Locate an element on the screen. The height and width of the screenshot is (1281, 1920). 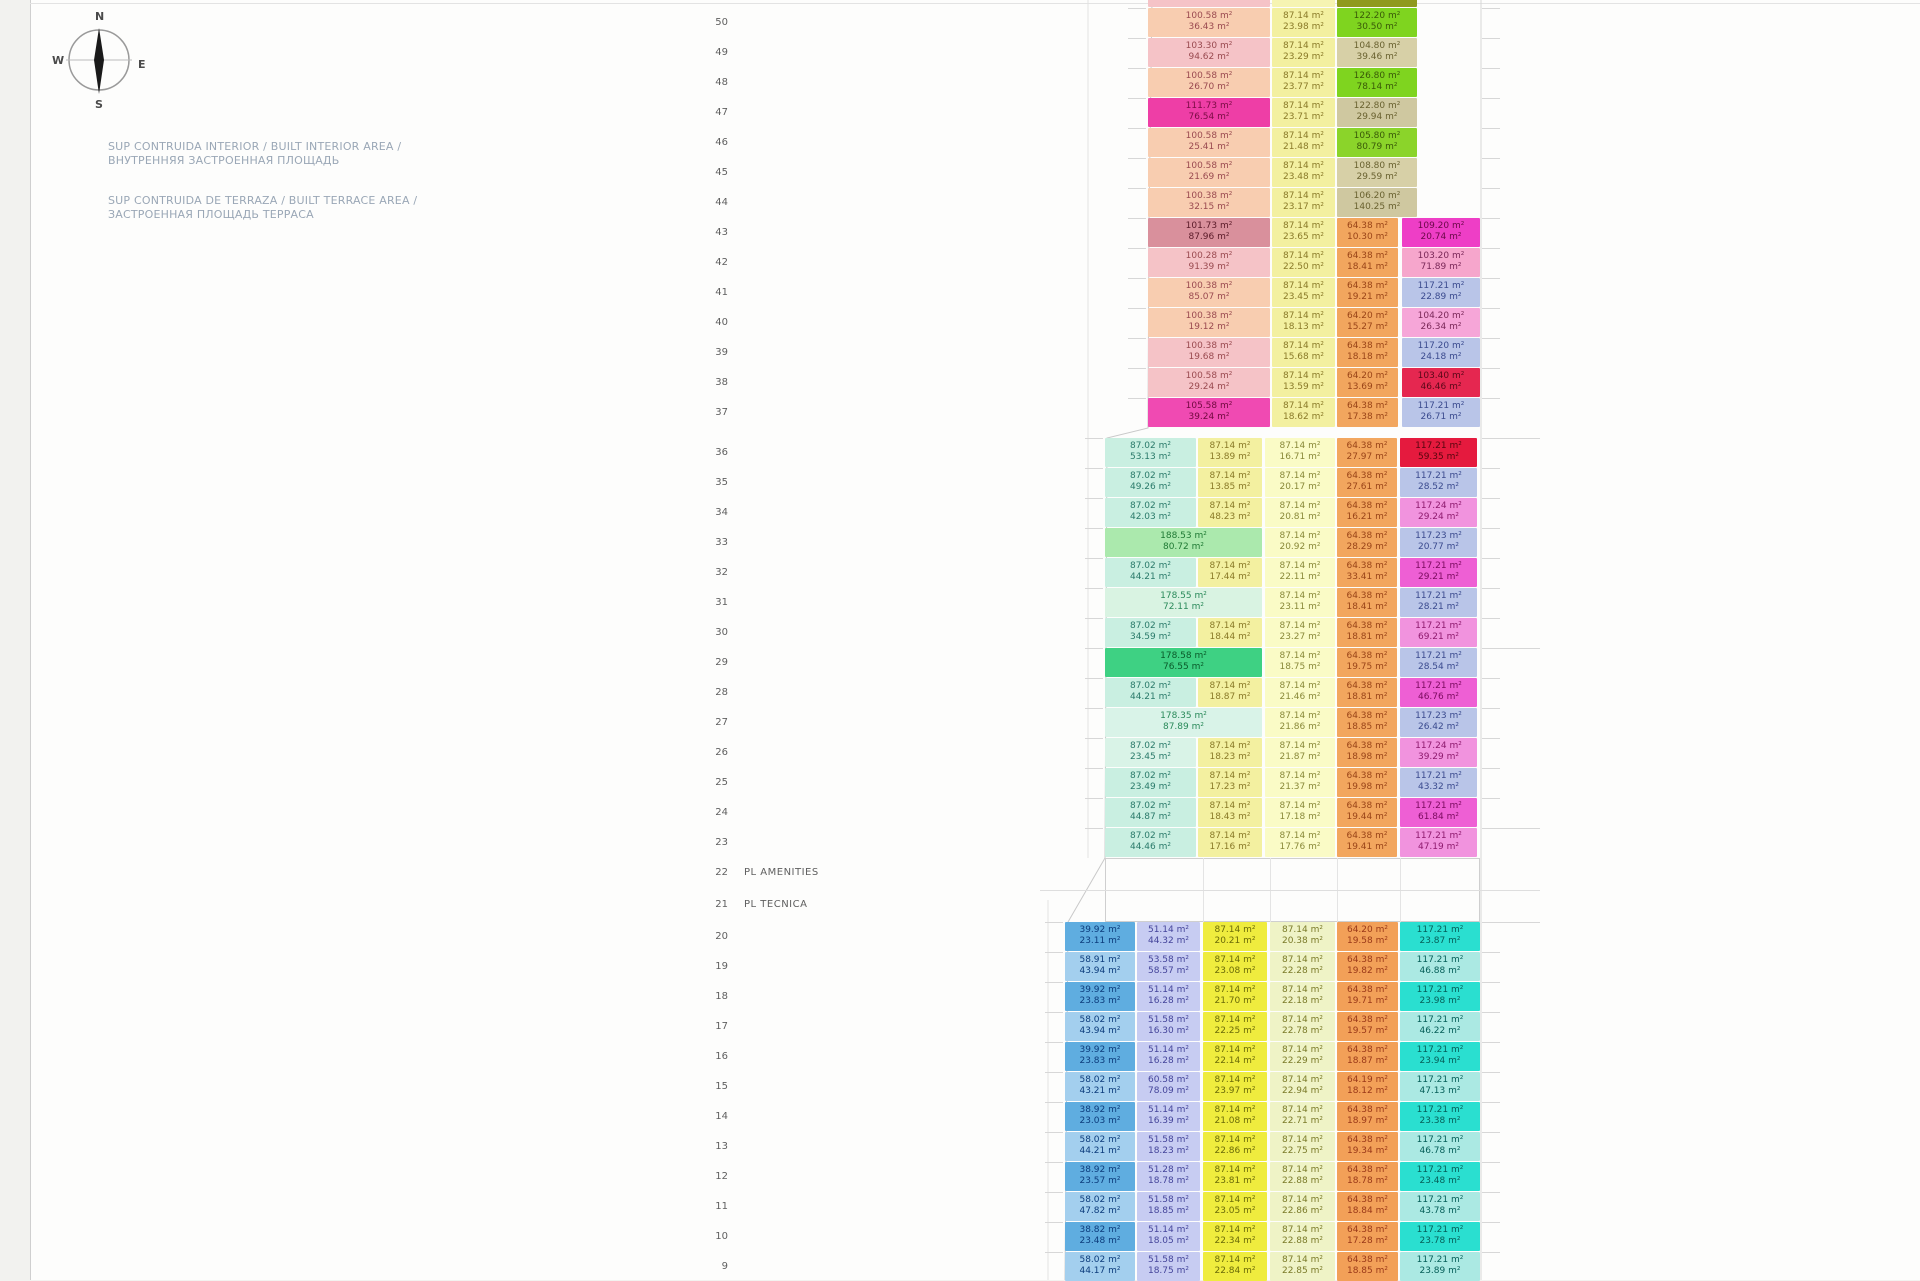
unit-cell: 117.20 m² 24.18 m² is located at coordinates (1441, 352).